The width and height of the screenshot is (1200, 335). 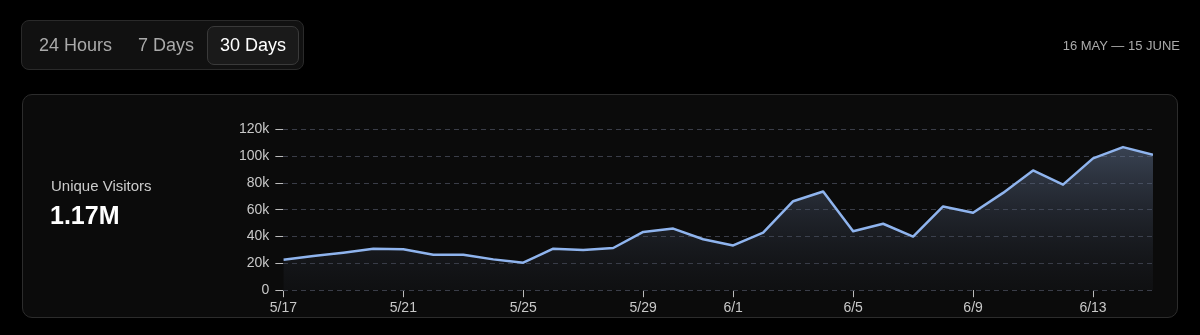 What do you see at coordinates (85, 215) in the screenshot?
I see `text: 1.17M` at bounding box center [85, 215].